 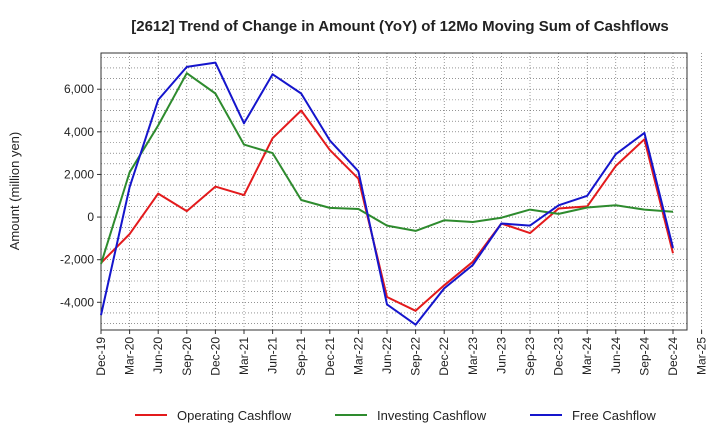 I want to click on x-tick-label: Dec-23, so click(x=559, y=356).